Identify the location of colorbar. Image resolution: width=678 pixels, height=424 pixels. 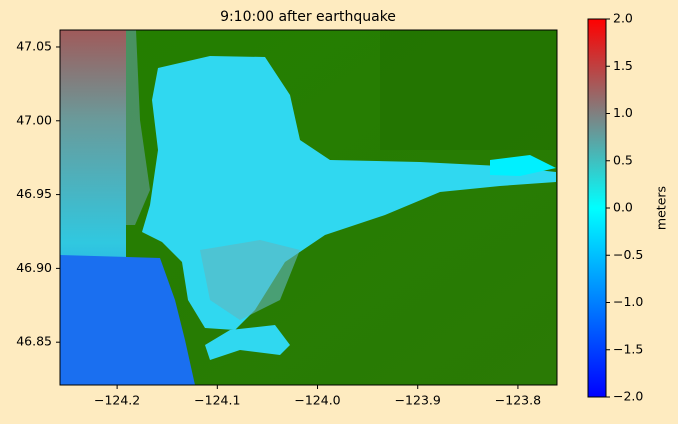
(597, 208).